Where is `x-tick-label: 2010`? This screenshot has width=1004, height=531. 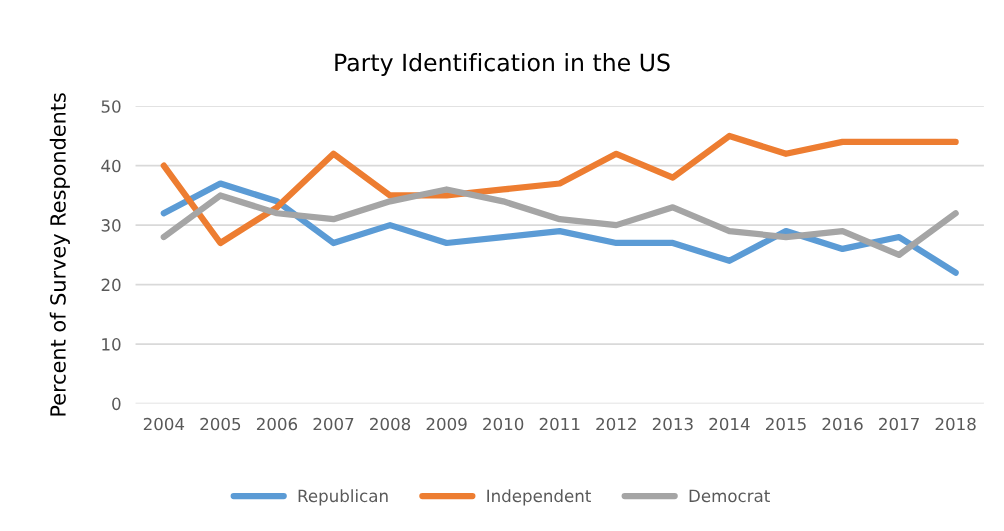
x-tick-label: 2010 is located at coordinates (503, 424).